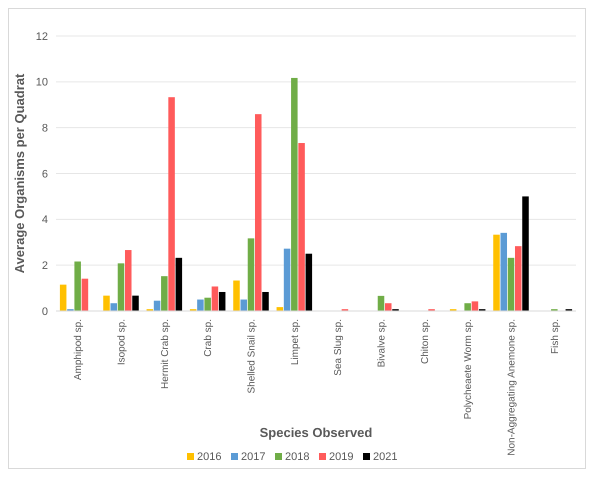 This screenshot has width=594, height=477. Describe the element at coordinates (338, 347) in the screenshot. I see `x-tick-label: Sea Slug sp.` at that location.